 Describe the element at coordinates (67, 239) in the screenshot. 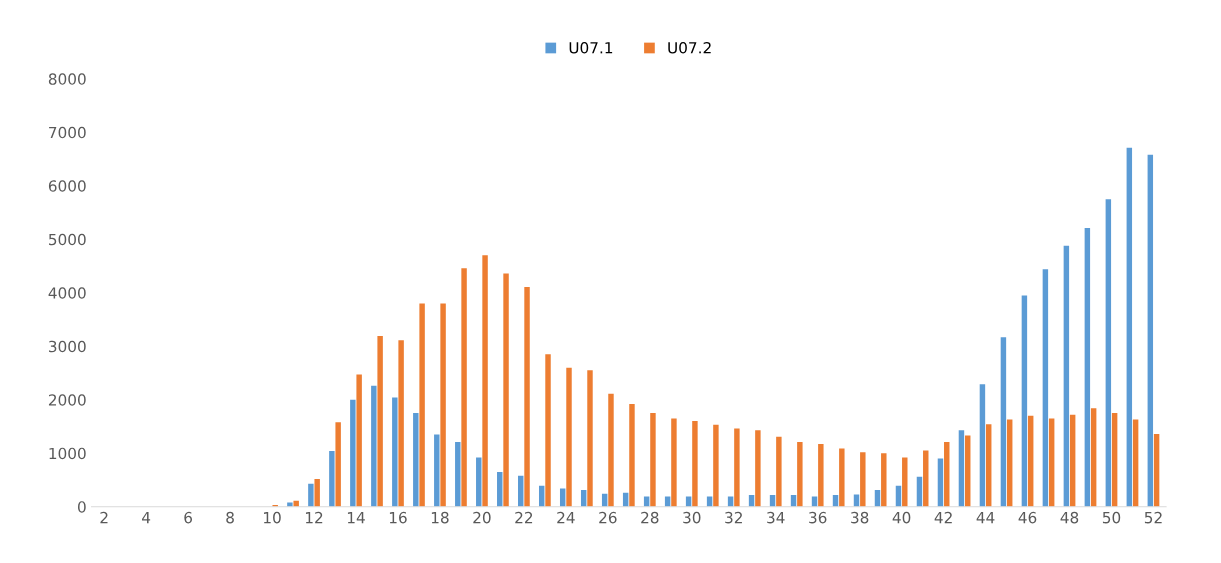

I see `y-tick-label: 5000` at that location.